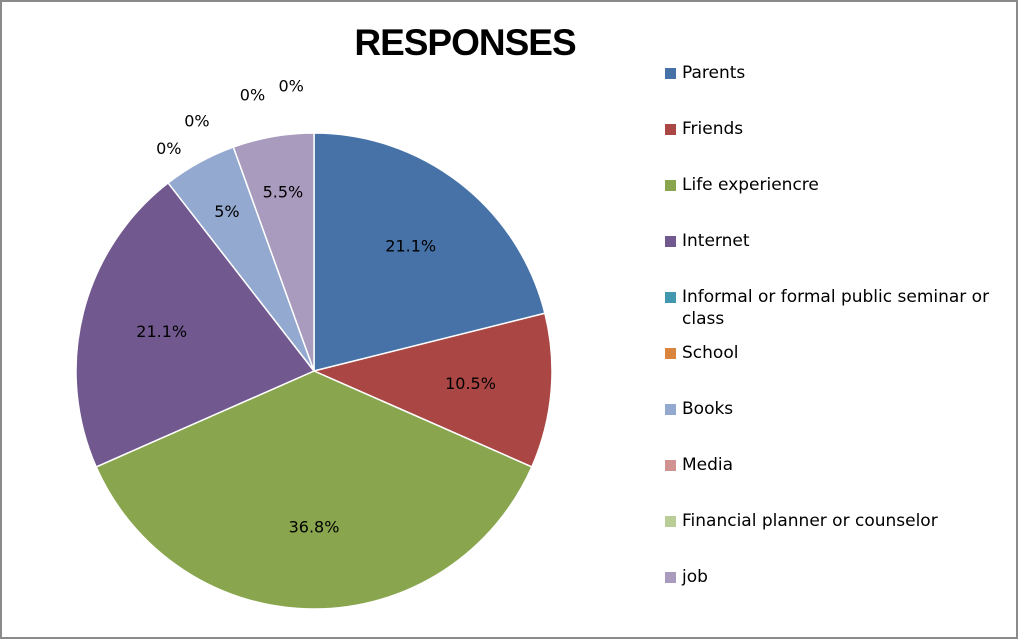  I want to click on data-label-media: 0%, so click(252, 94).